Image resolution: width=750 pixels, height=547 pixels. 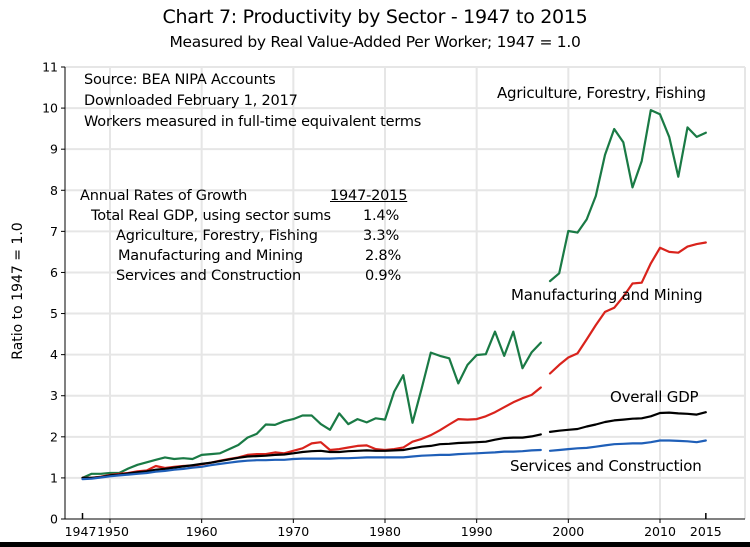 I want to click on growth-table-title: Annual Rates of Growth, so click(x=164, y=196).